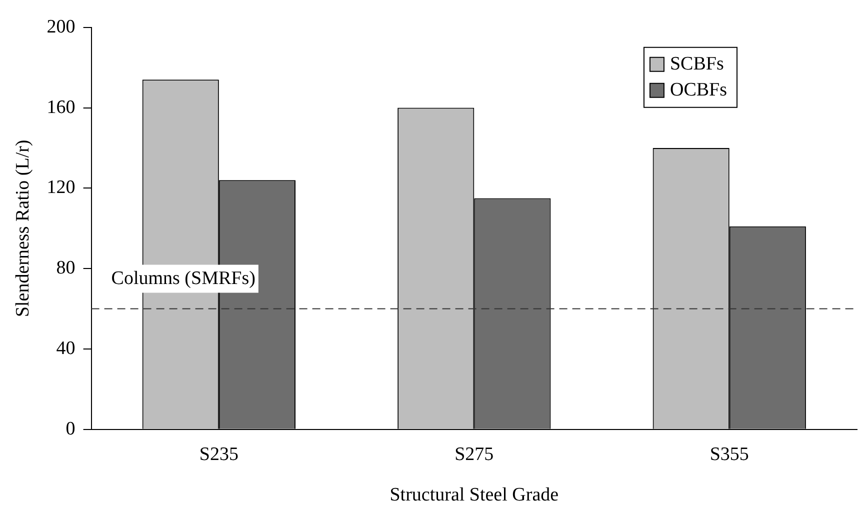  I want to click on y-tick-label: 120, so click(61, 187).